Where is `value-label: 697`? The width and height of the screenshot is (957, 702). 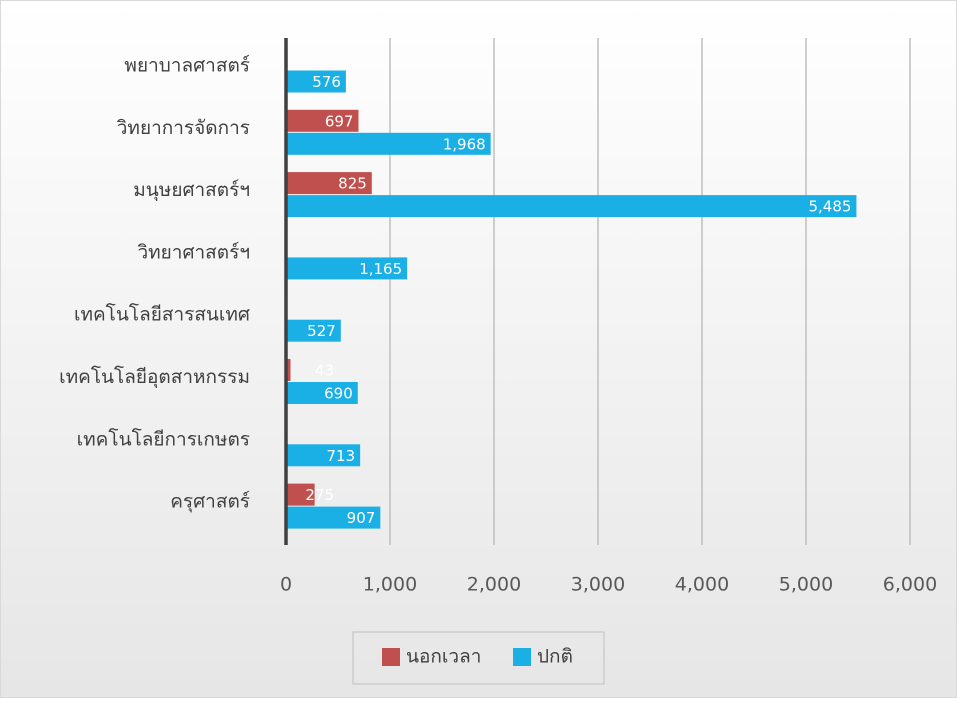
value-label: 697 is located at coordinates (339, 121).